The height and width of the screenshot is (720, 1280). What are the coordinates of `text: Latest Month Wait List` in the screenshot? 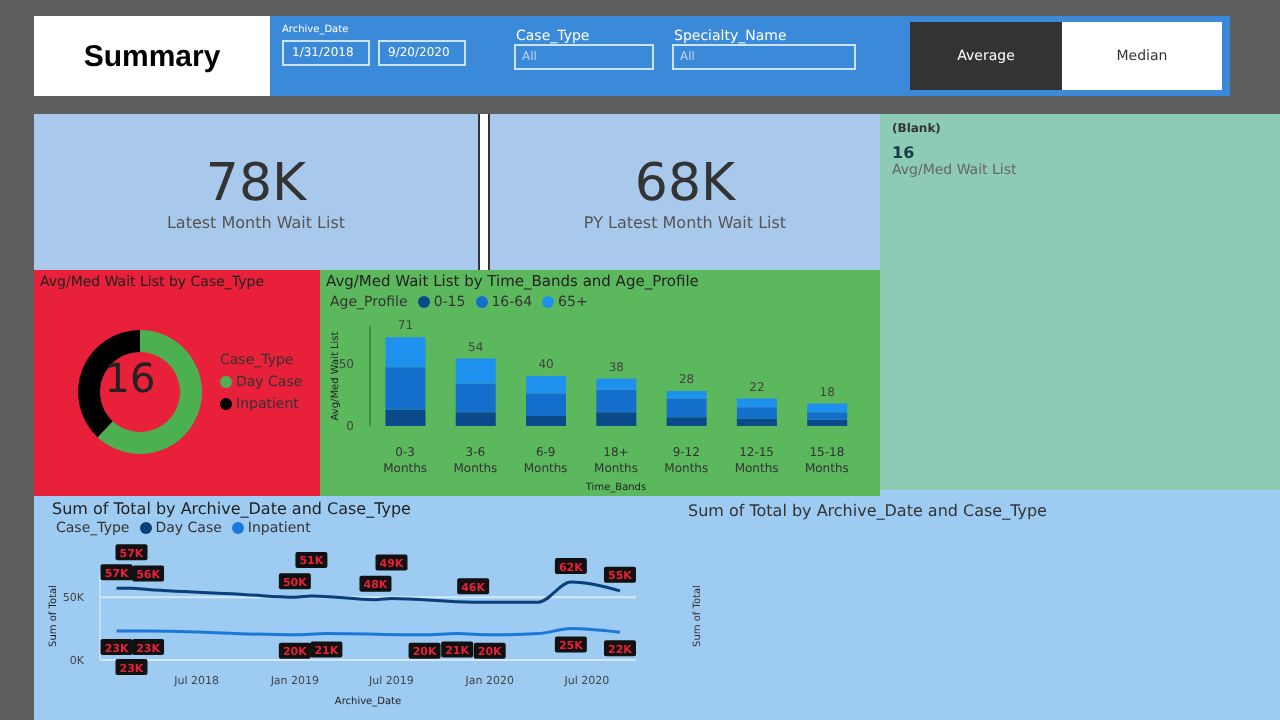 It's located at (256, 222).